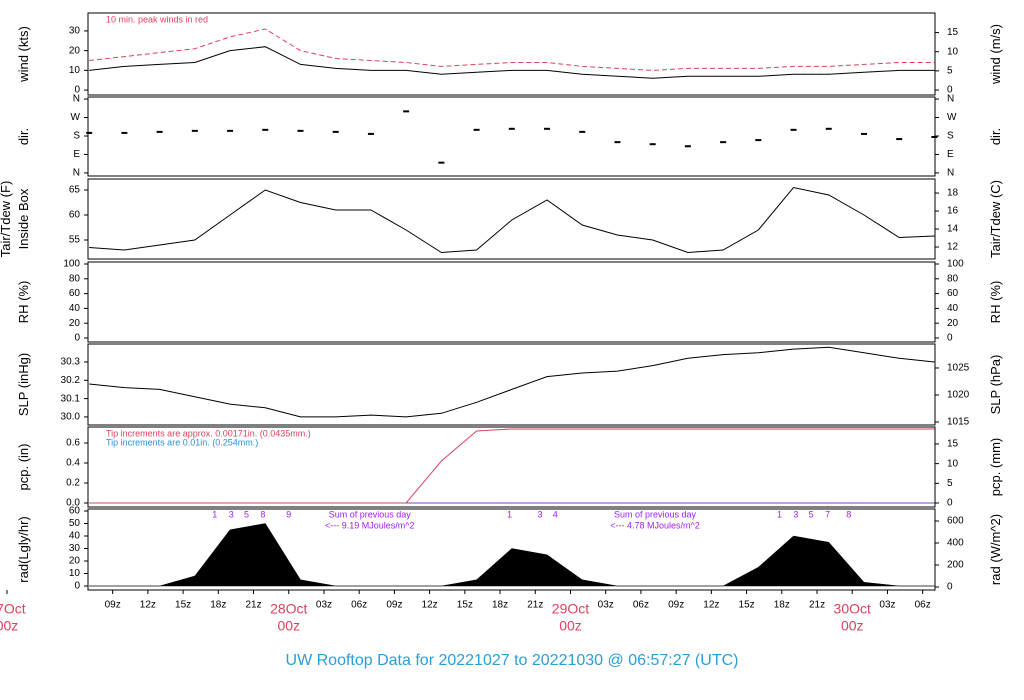 Image resolution: width=1024 pixels, height=700 pixels. I want to click on data-area, so click(512, 555).